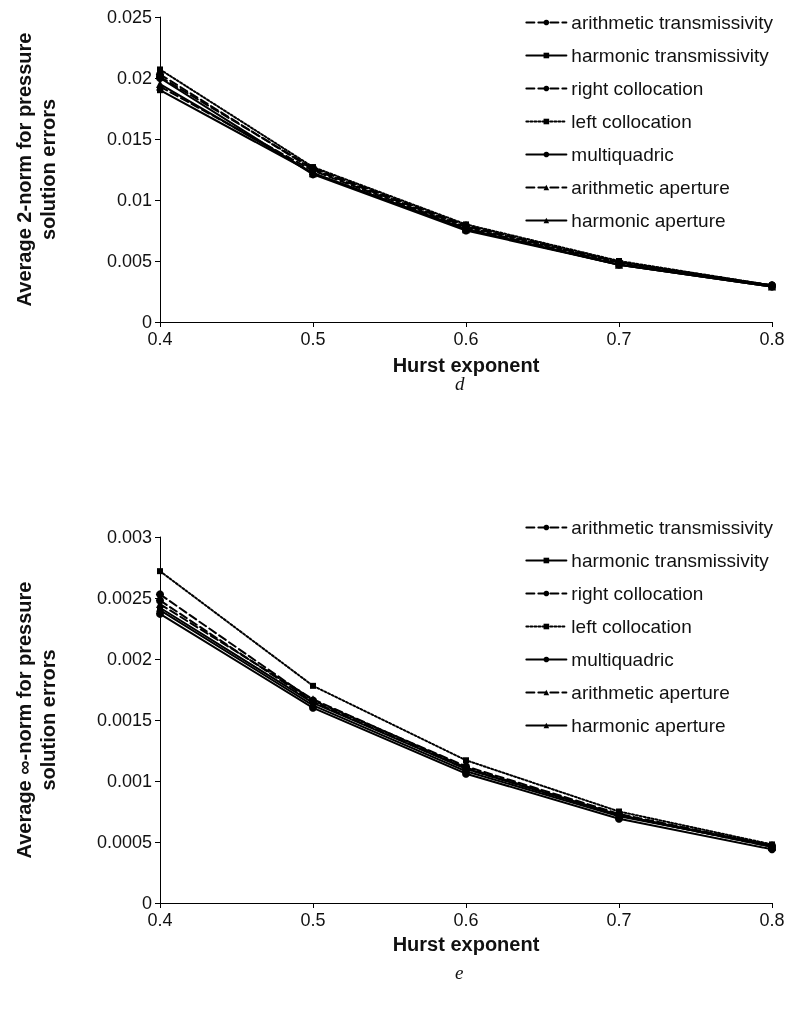 This screenshot has height=1010, width=788. What do you see at coordinates (129, 537) in the screenshot?
I see `y-tick-label: 0.003` at bounding box center [129, 537].